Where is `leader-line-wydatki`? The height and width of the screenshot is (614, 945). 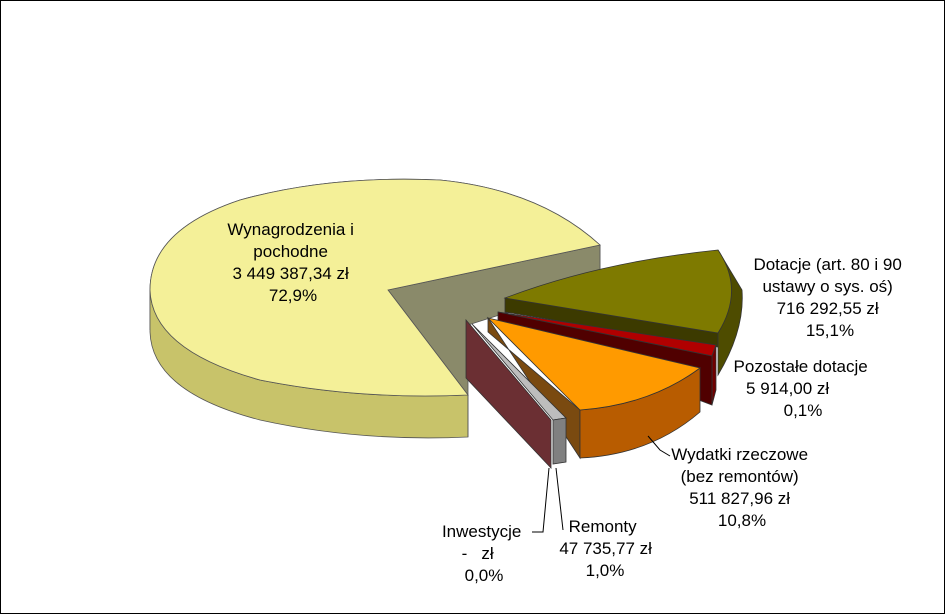 leader-line-wydatki is located at coordinates (659, 446).